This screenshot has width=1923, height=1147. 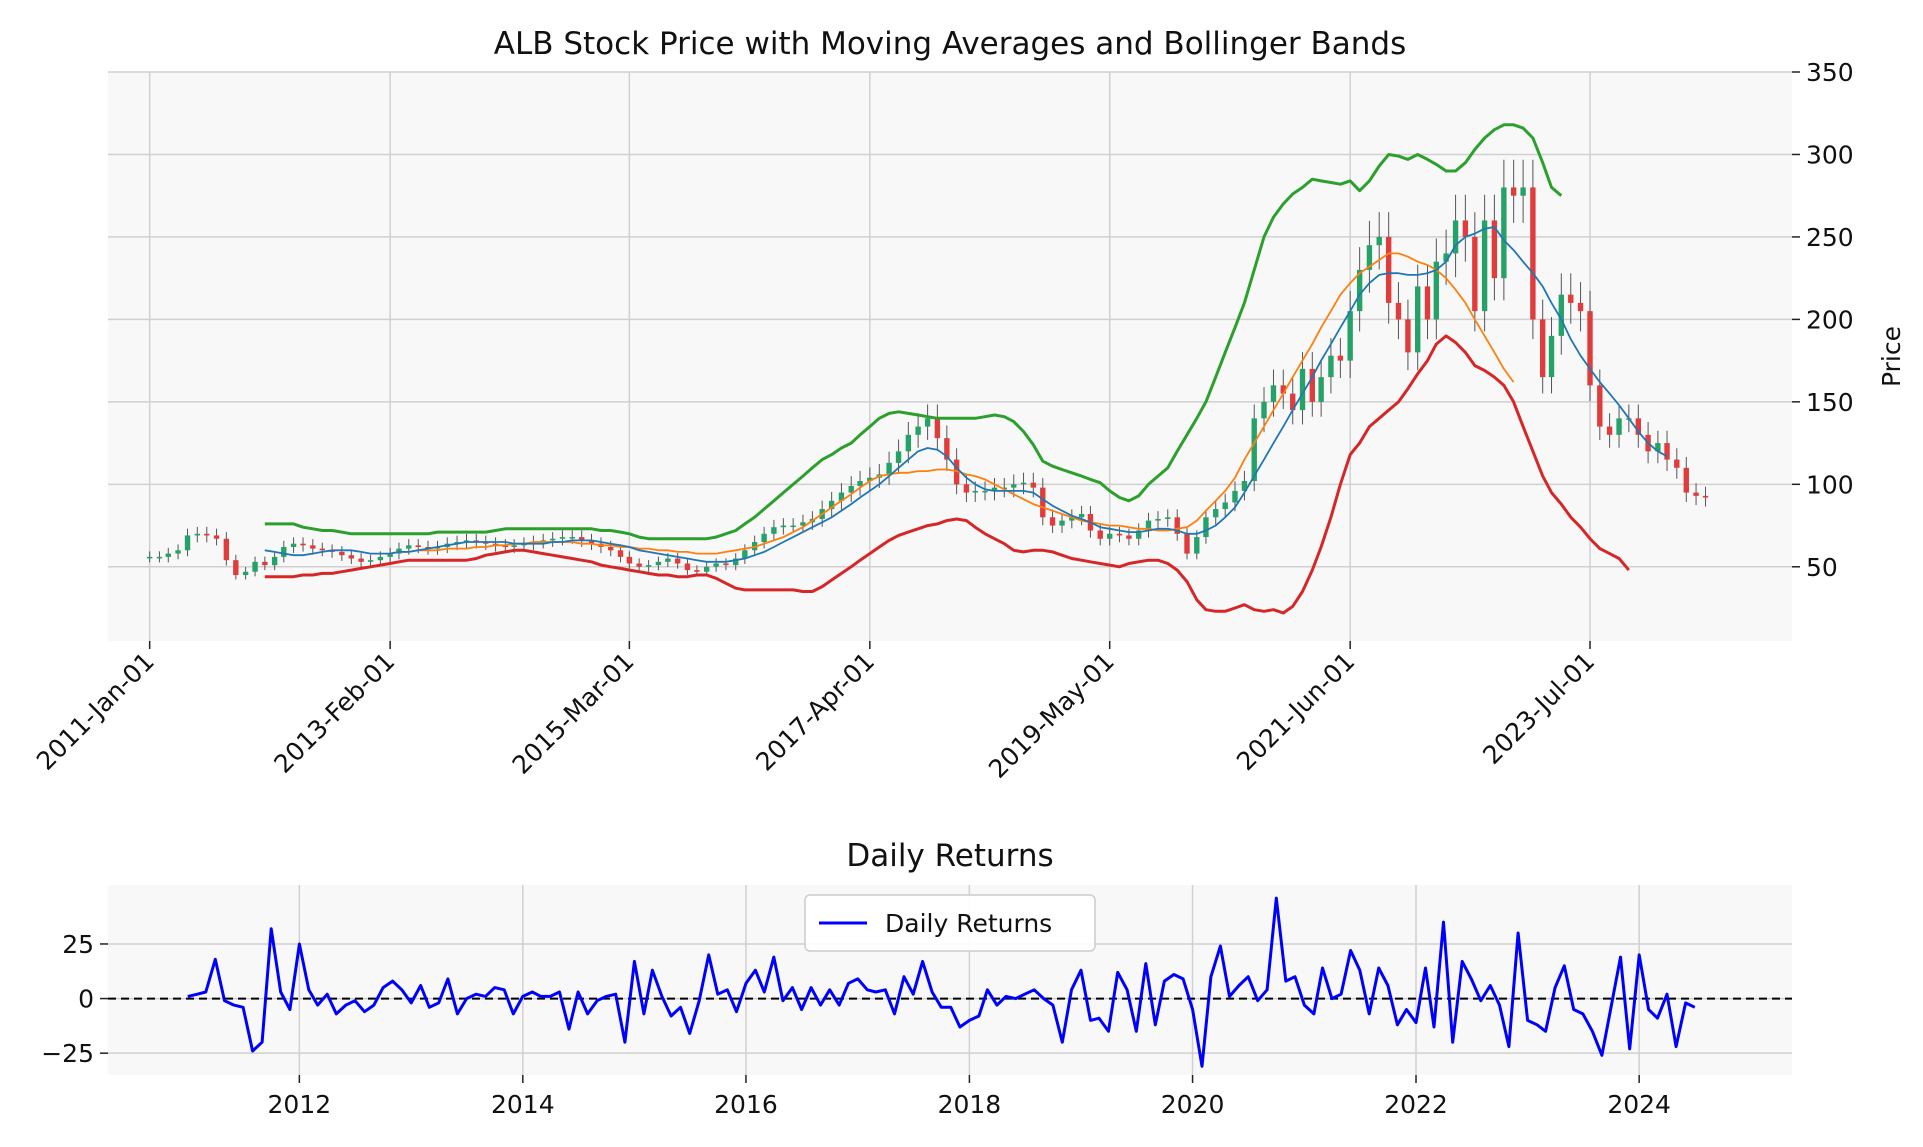 What do you see at coordinates (746, 1104) in the screenshot?
I see `returns-x-tick-label: 2016` at bounding box center [746, 1104].